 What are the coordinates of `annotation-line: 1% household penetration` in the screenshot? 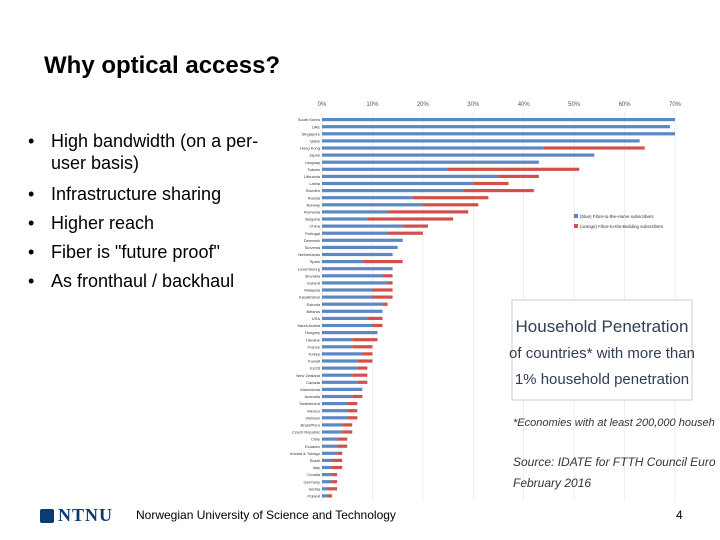 It's located at (602, 379).